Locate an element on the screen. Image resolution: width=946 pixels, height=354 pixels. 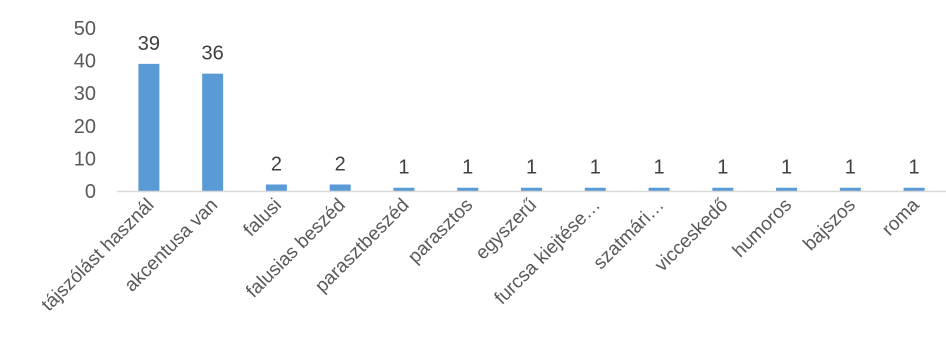
y-tick-label: 20 is located at coordinates (85, 127).